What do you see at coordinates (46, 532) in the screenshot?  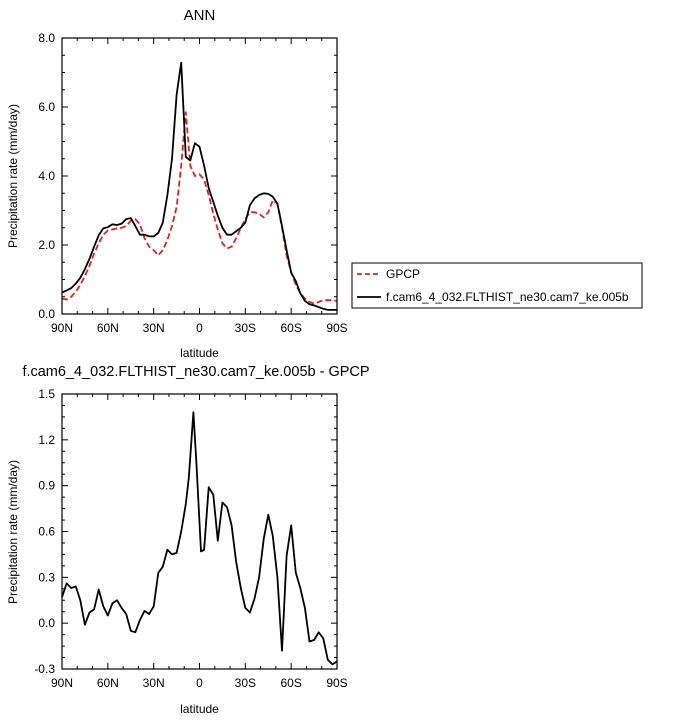 I see `bottom-y-tick-label: 0.6` at bounding box center [46, 532].